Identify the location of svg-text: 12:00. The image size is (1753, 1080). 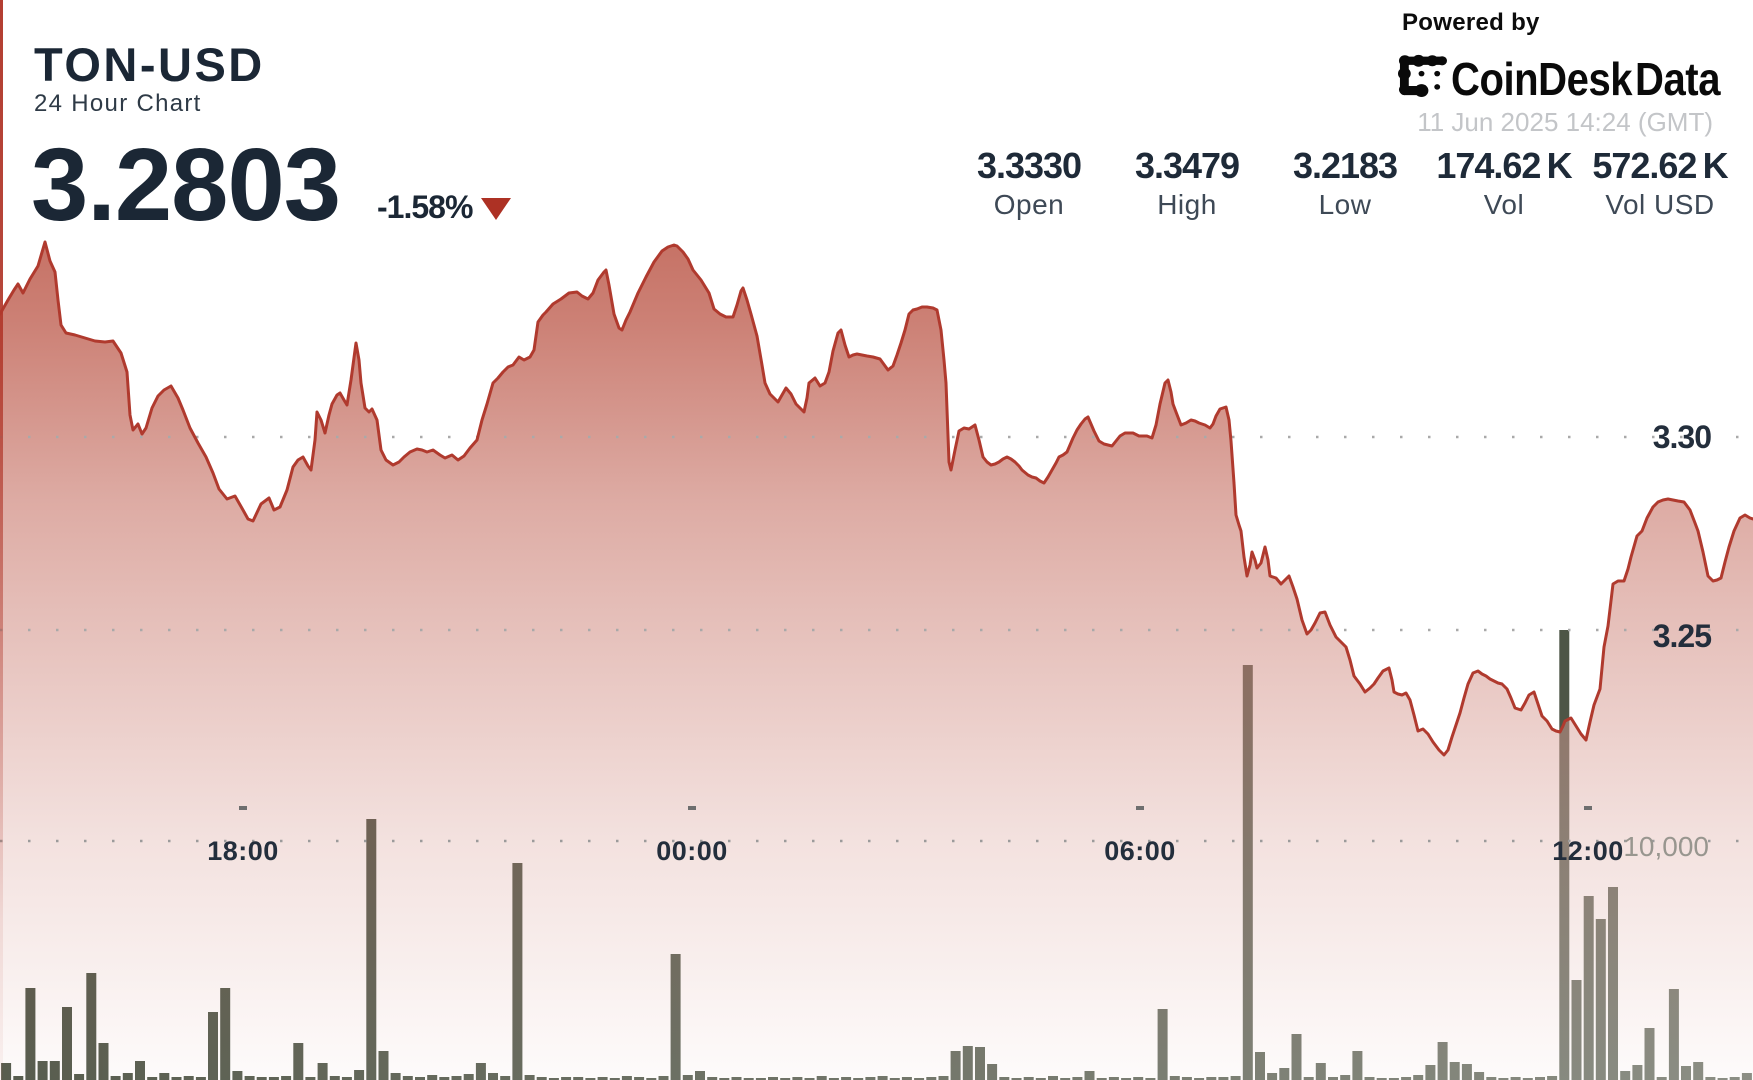
(1588, 851).